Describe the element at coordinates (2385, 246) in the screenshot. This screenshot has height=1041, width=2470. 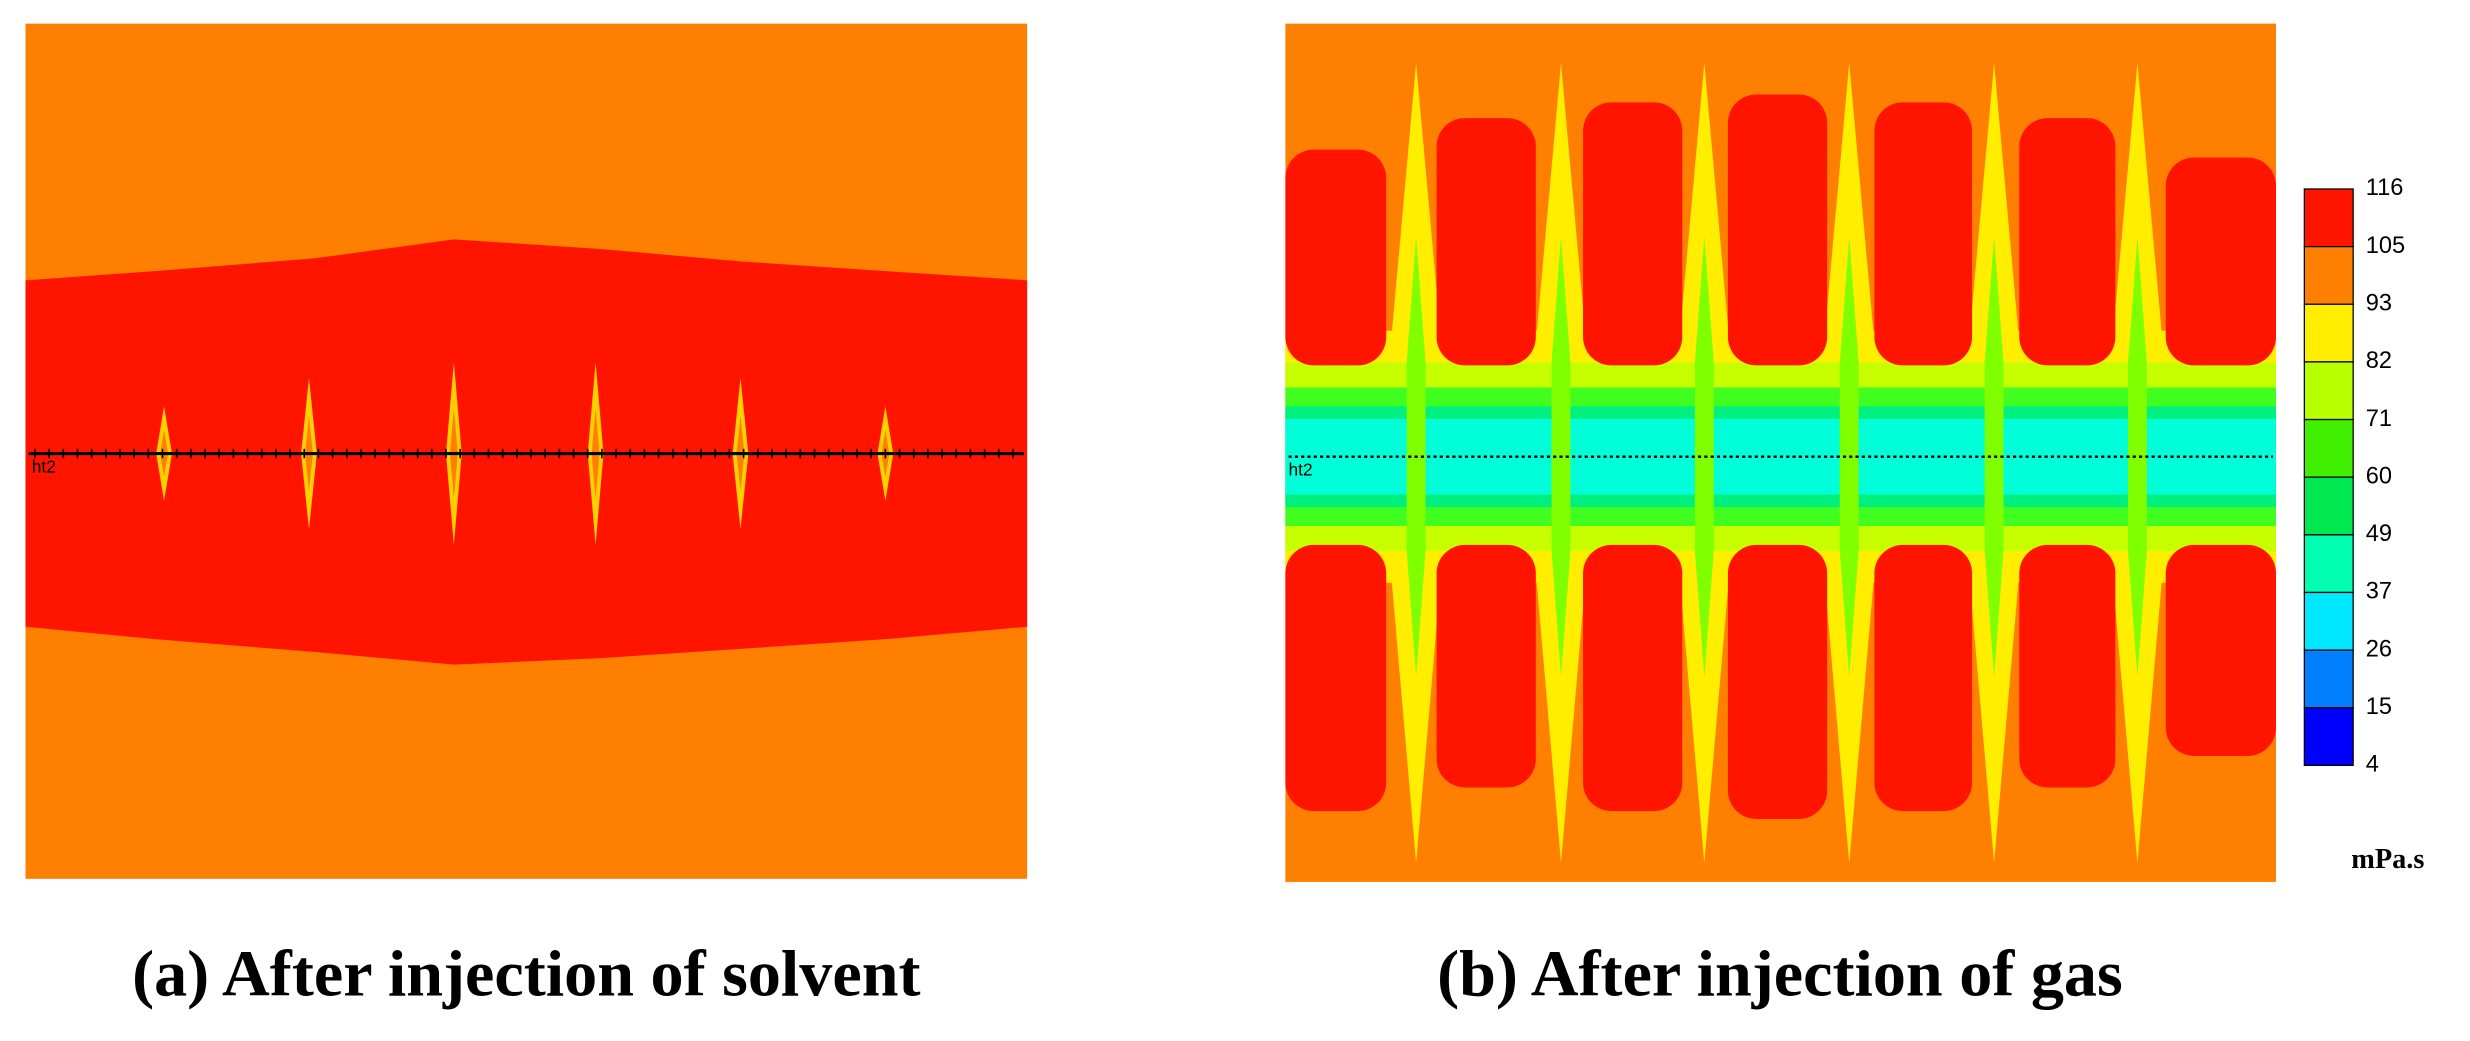
I see `colorbar-tick-label: 105` at that location.